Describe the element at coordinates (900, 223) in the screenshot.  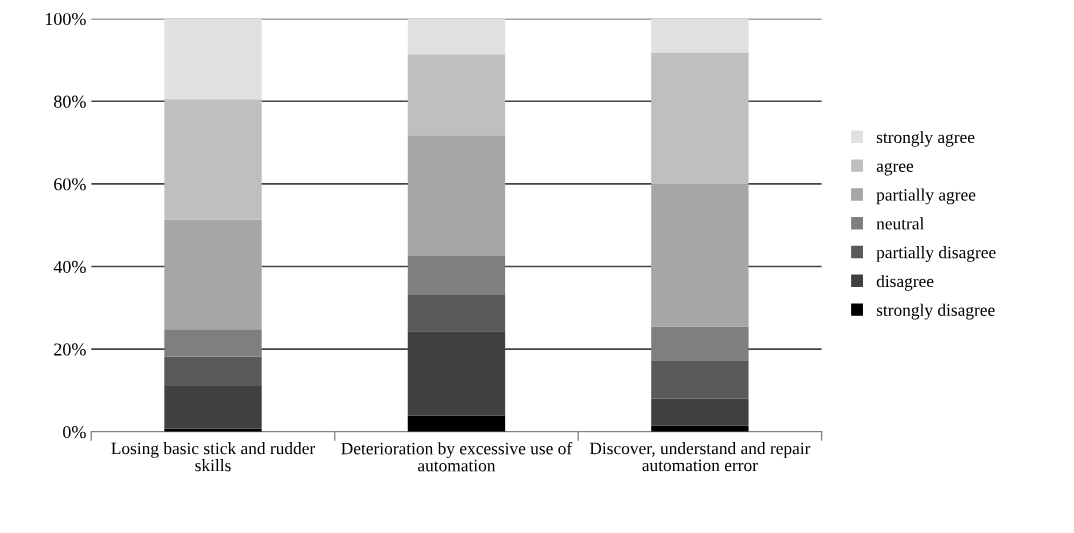
I see `legend-label: neutral` at that location.